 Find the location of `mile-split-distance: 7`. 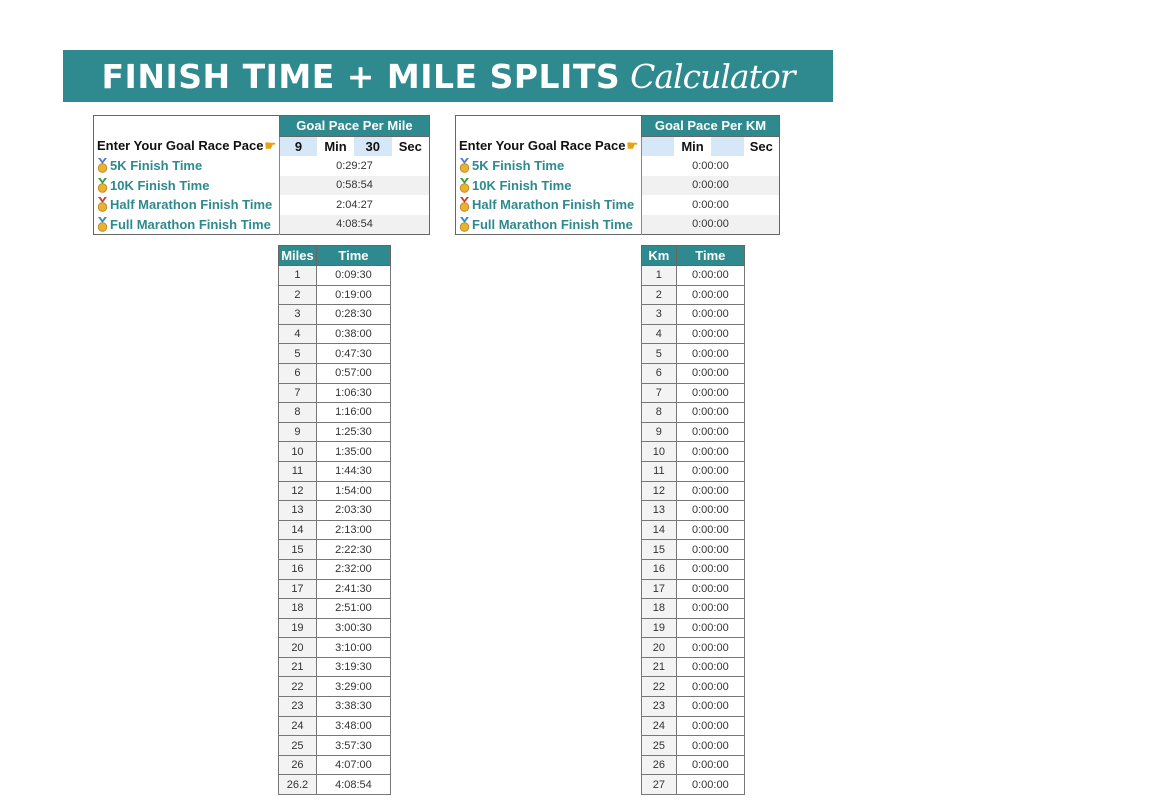

mile-split-distance: 7 is located at coordinates (297, 393).